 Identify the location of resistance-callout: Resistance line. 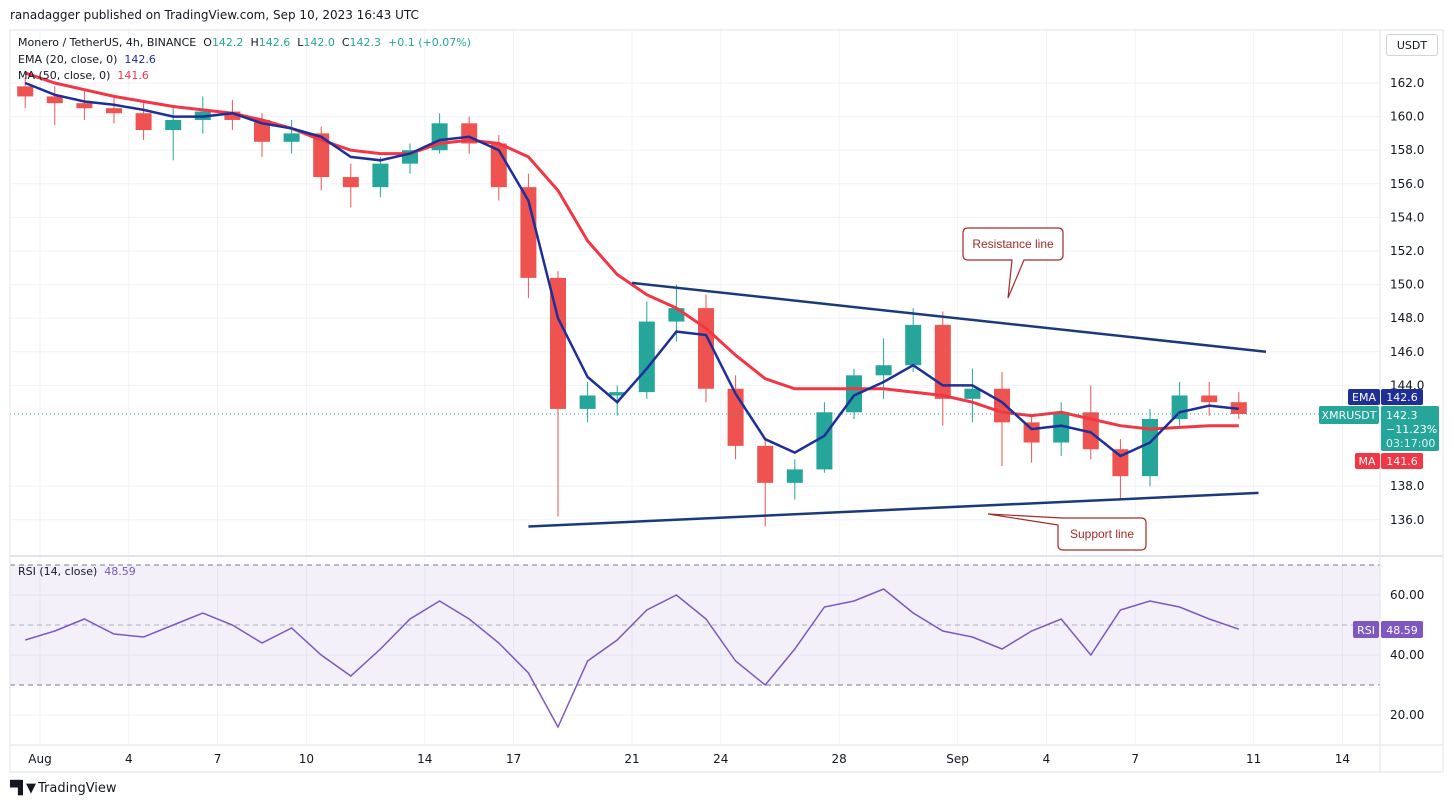
(1013, 263).